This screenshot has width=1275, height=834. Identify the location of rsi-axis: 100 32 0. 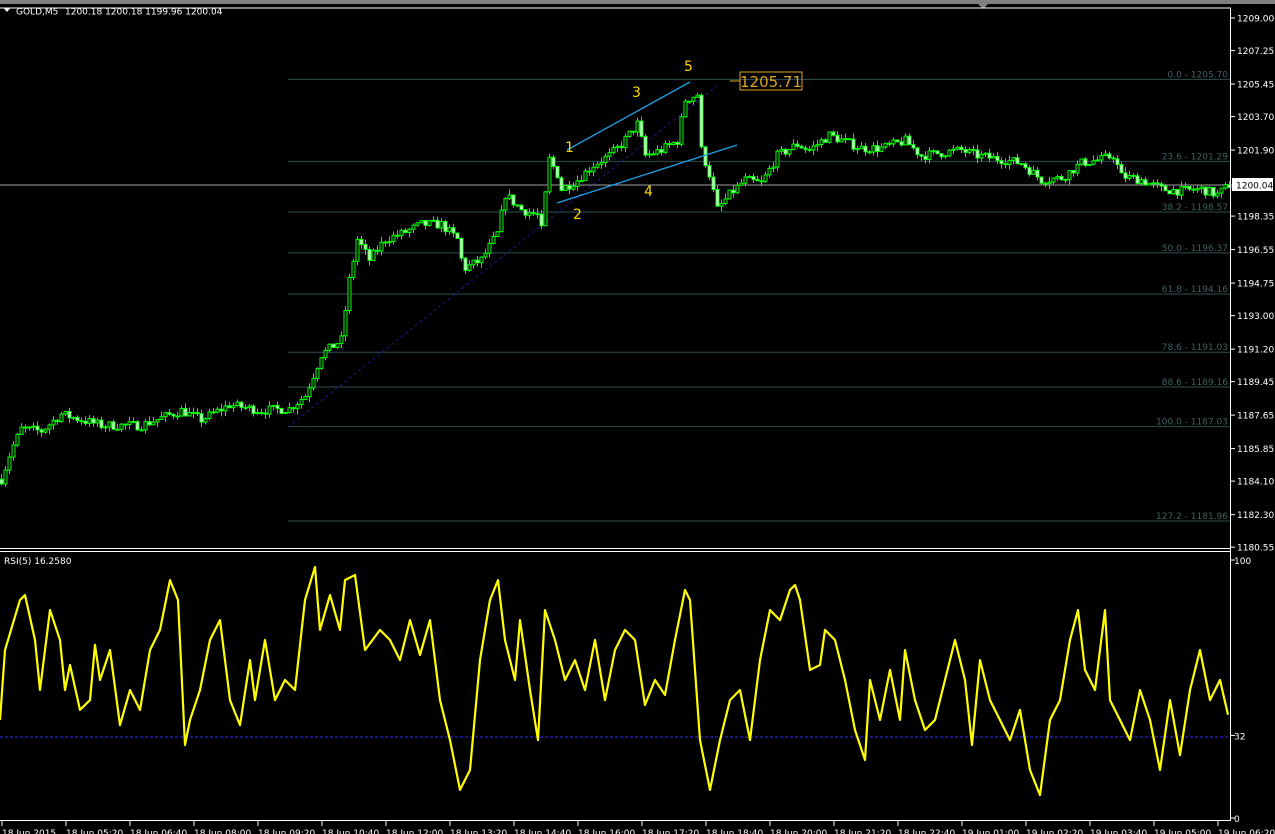
(1241, 691).